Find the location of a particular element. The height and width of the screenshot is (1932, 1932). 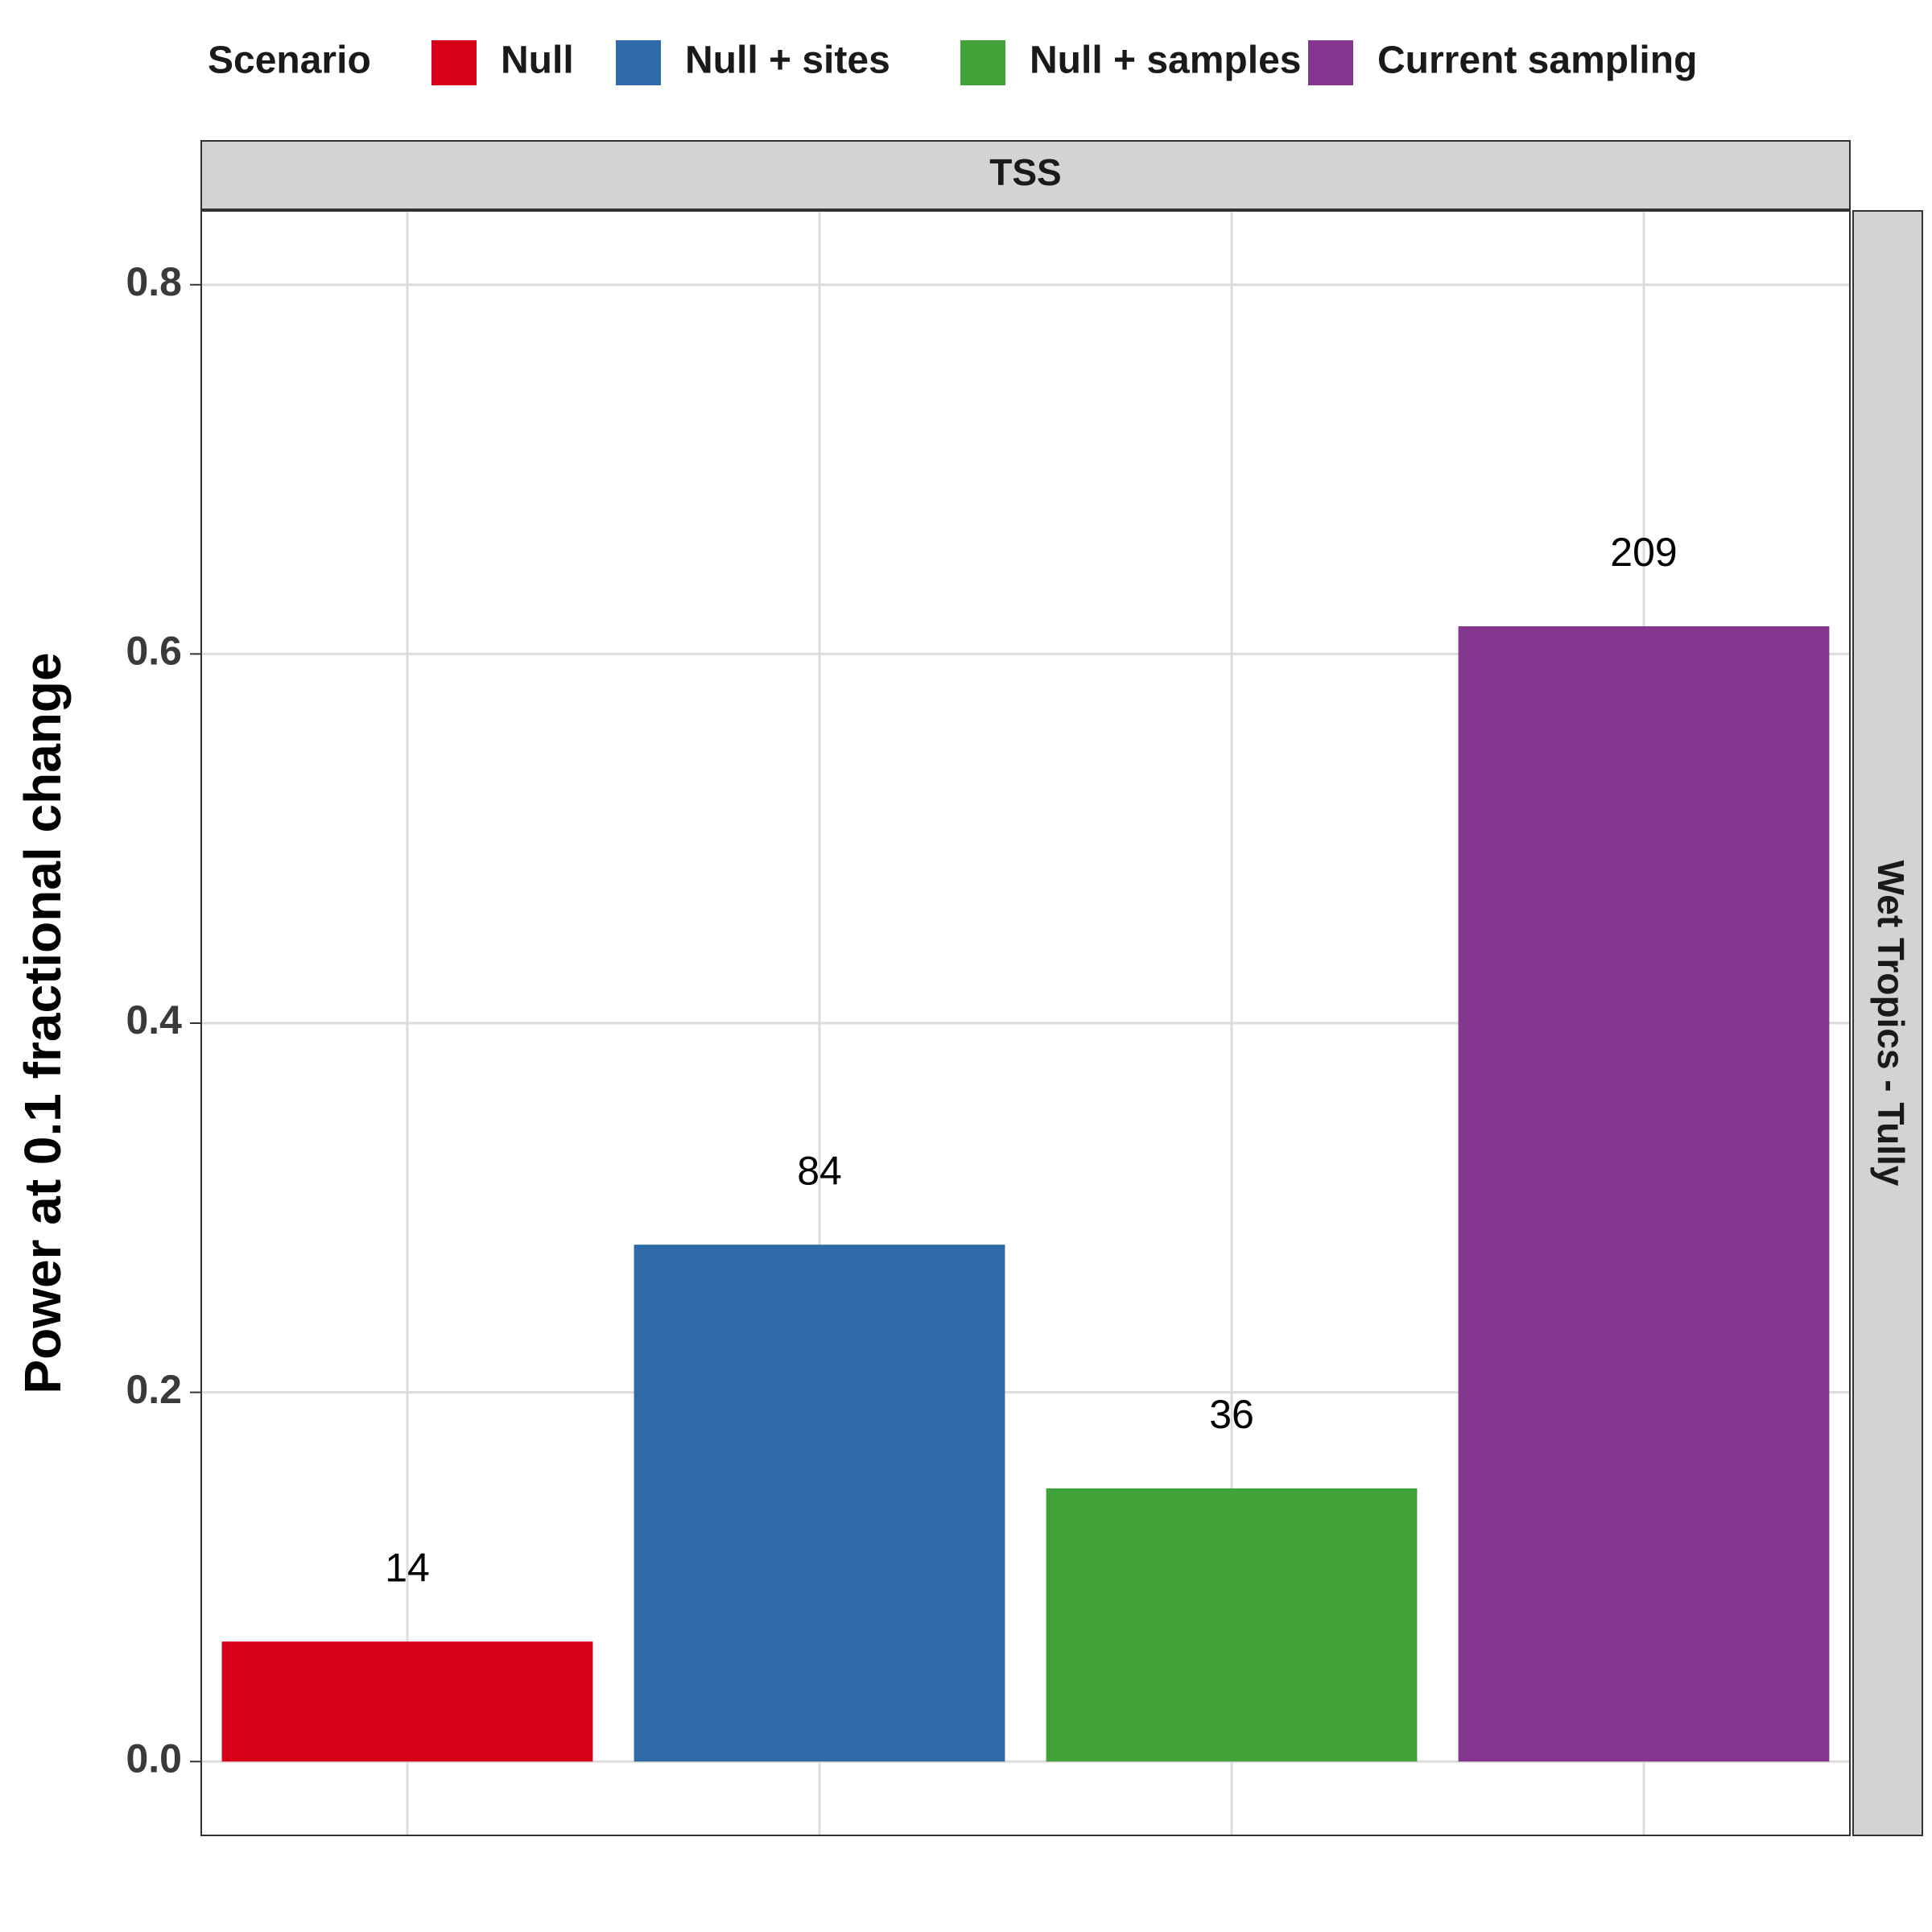

legend-label: Current sampling is located at coordinates (1537, 60).